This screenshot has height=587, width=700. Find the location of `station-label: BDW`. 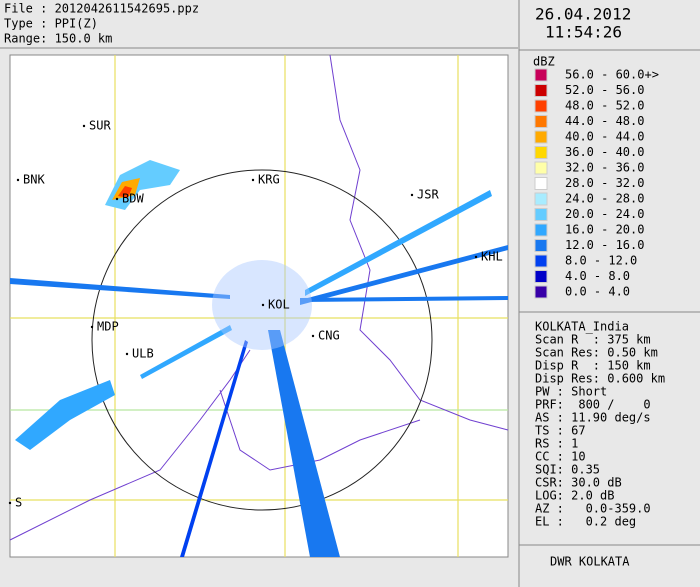

station-label: BDW is located at coordinates (133, 199).